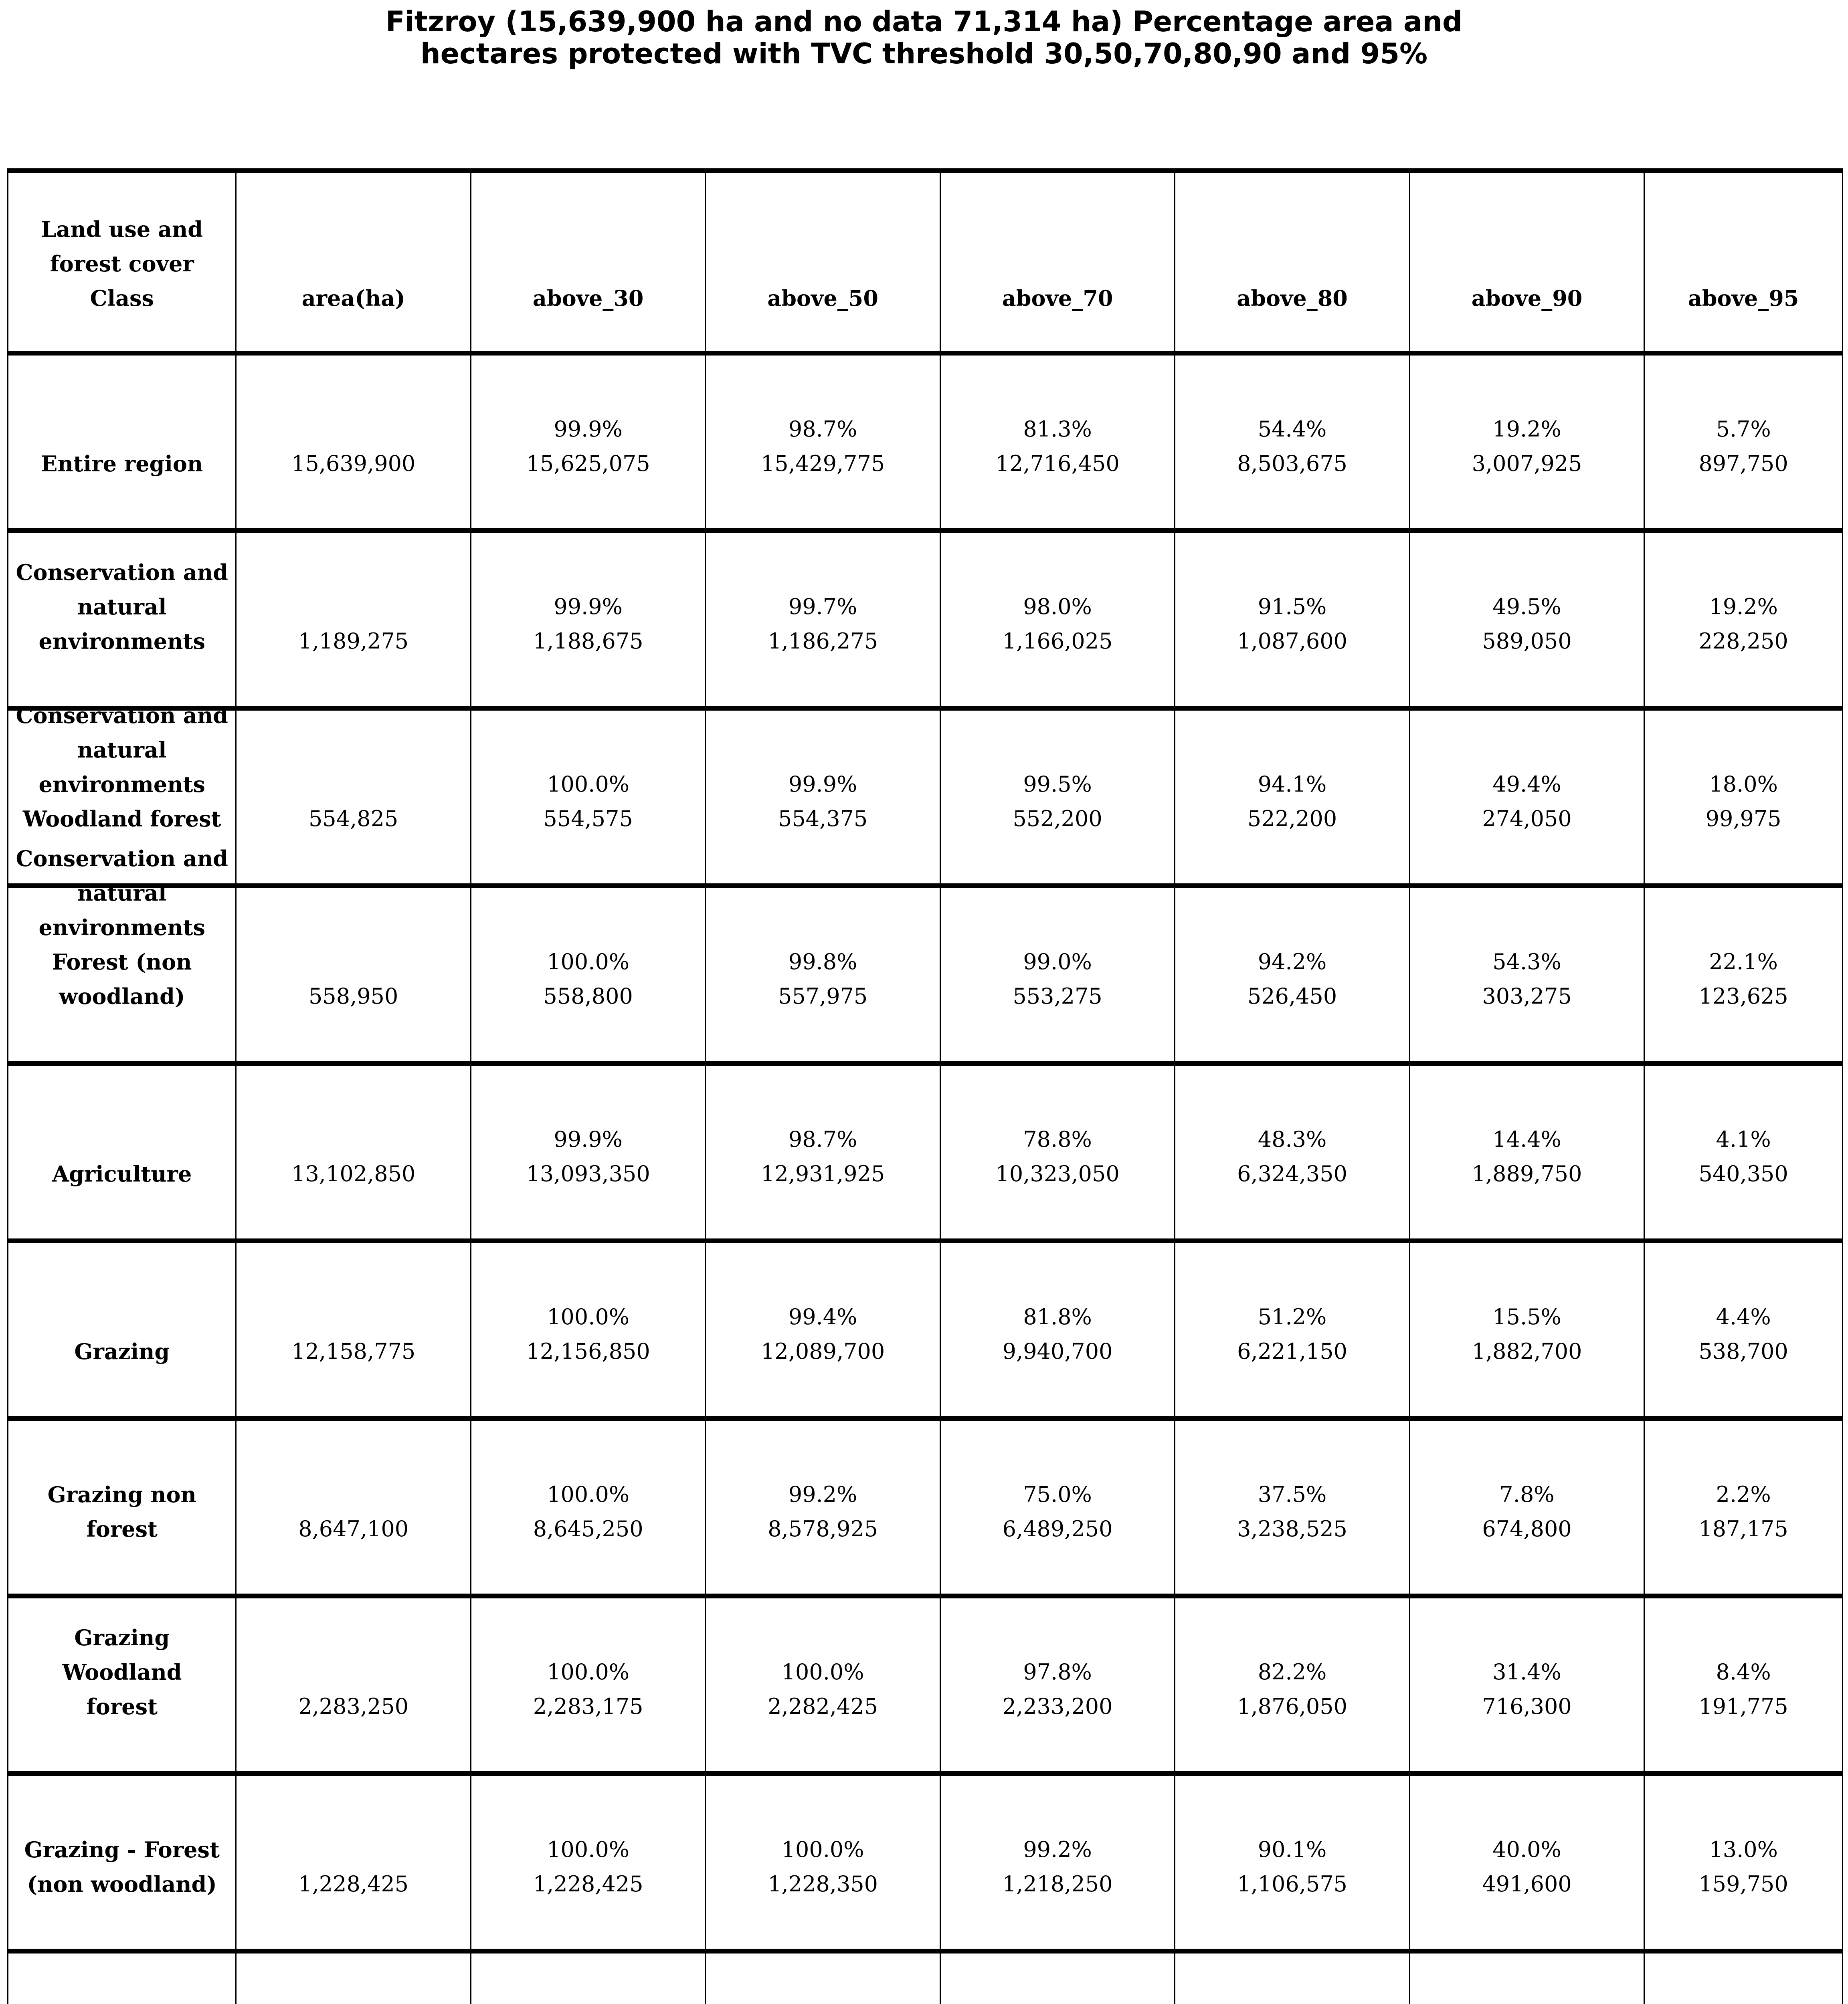 Image resolution: width=1848 pixels, height=2004 pixels. I want to click on area-value: 554,825, so click(353, 818).